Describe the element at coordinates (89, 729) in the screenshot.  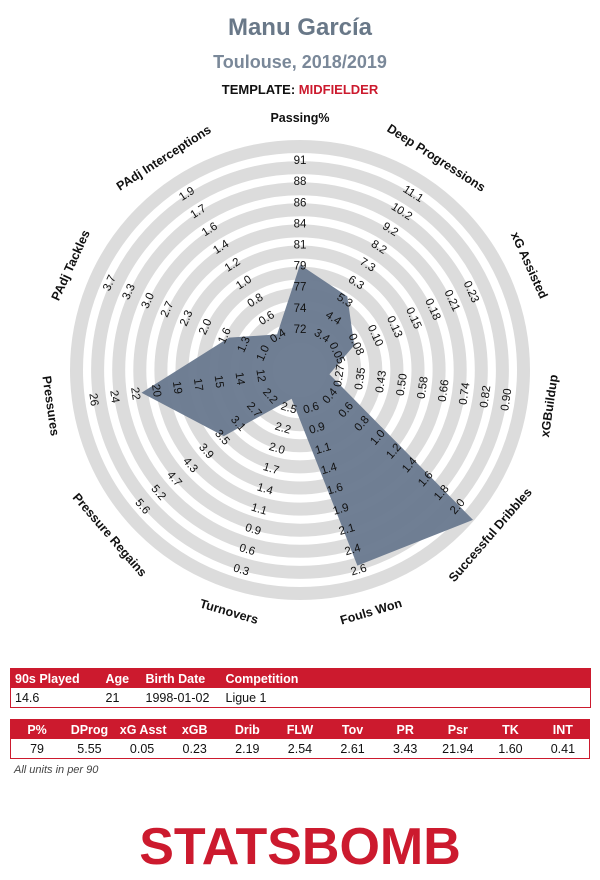
I see `stats-header-cell: DProg` at that location.